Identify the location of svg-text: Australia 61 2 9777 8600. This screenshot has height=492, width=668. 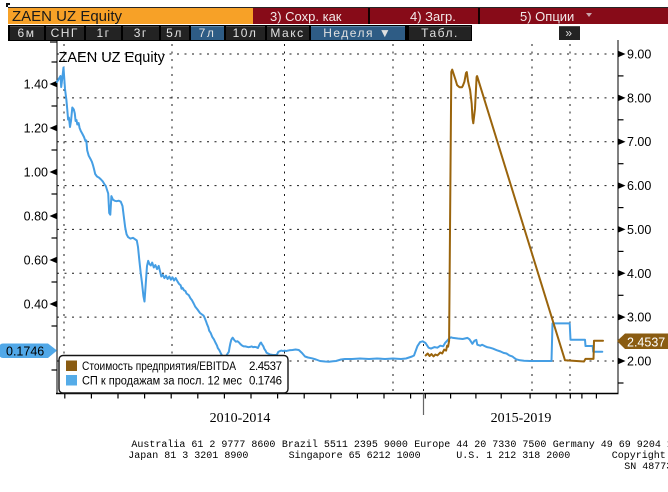
(203, 445).